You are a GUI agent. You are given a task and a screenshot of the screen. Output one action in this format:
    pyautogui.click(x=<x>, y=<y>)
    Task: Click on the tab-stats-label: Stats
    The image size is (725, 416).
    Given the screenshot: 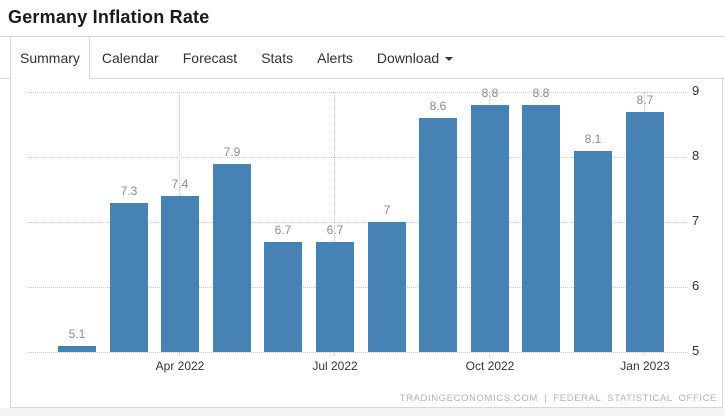 What is the action you would take?
    pyautogui.click(x=277, y=57)
    